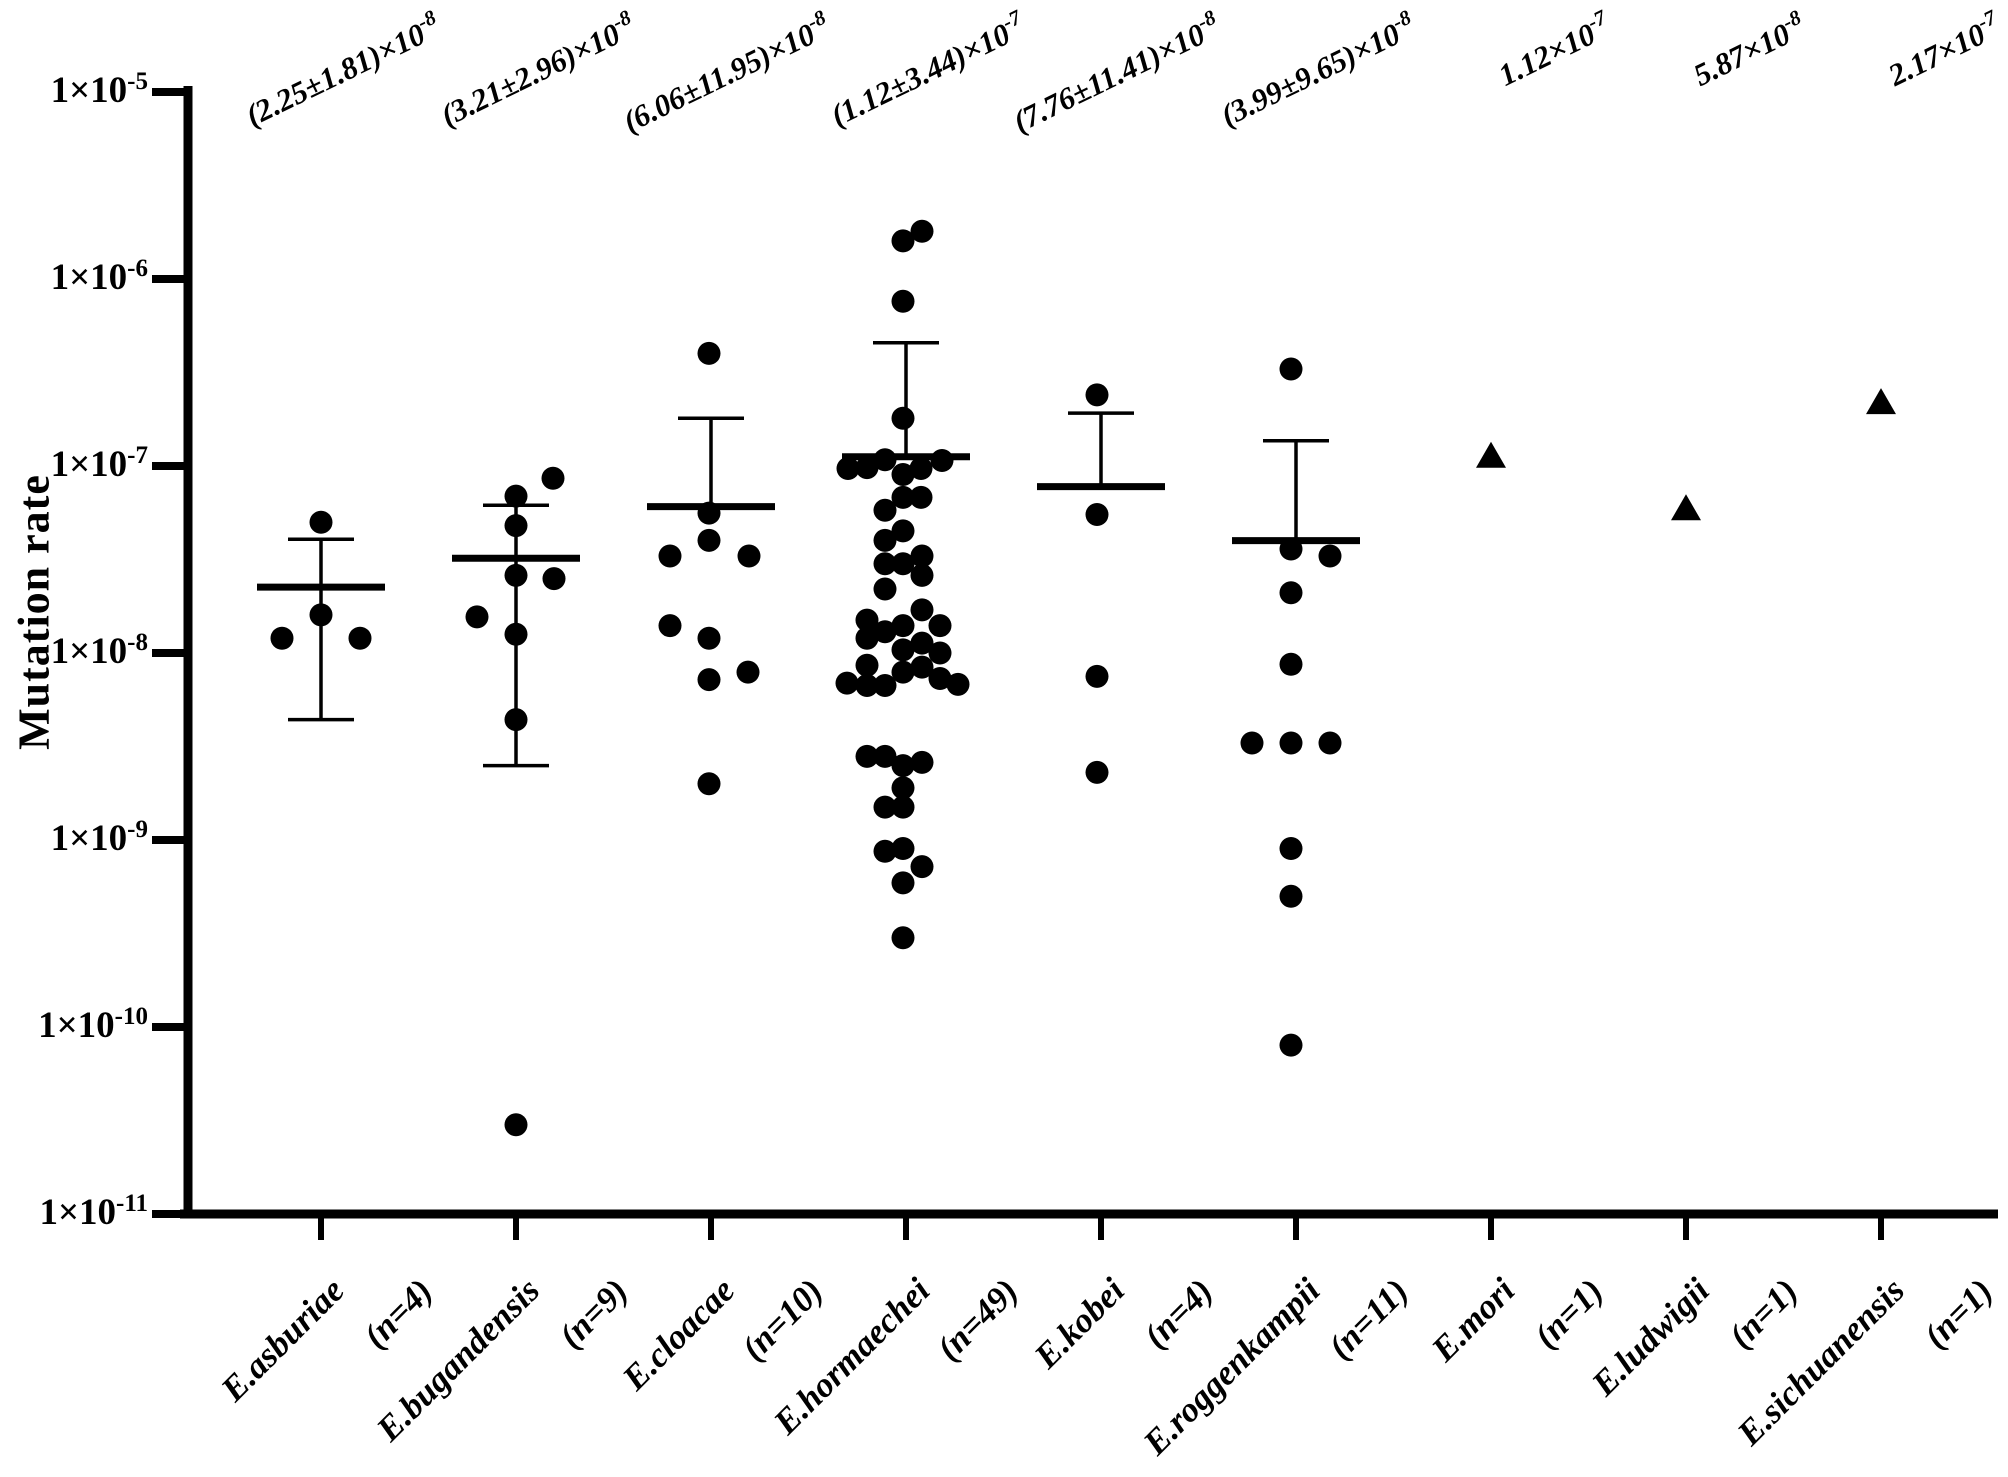 This screenshot has width=2008, height=1477. I want to click on y-tick-label: 1×10⁻⁸, so click(99, 650).